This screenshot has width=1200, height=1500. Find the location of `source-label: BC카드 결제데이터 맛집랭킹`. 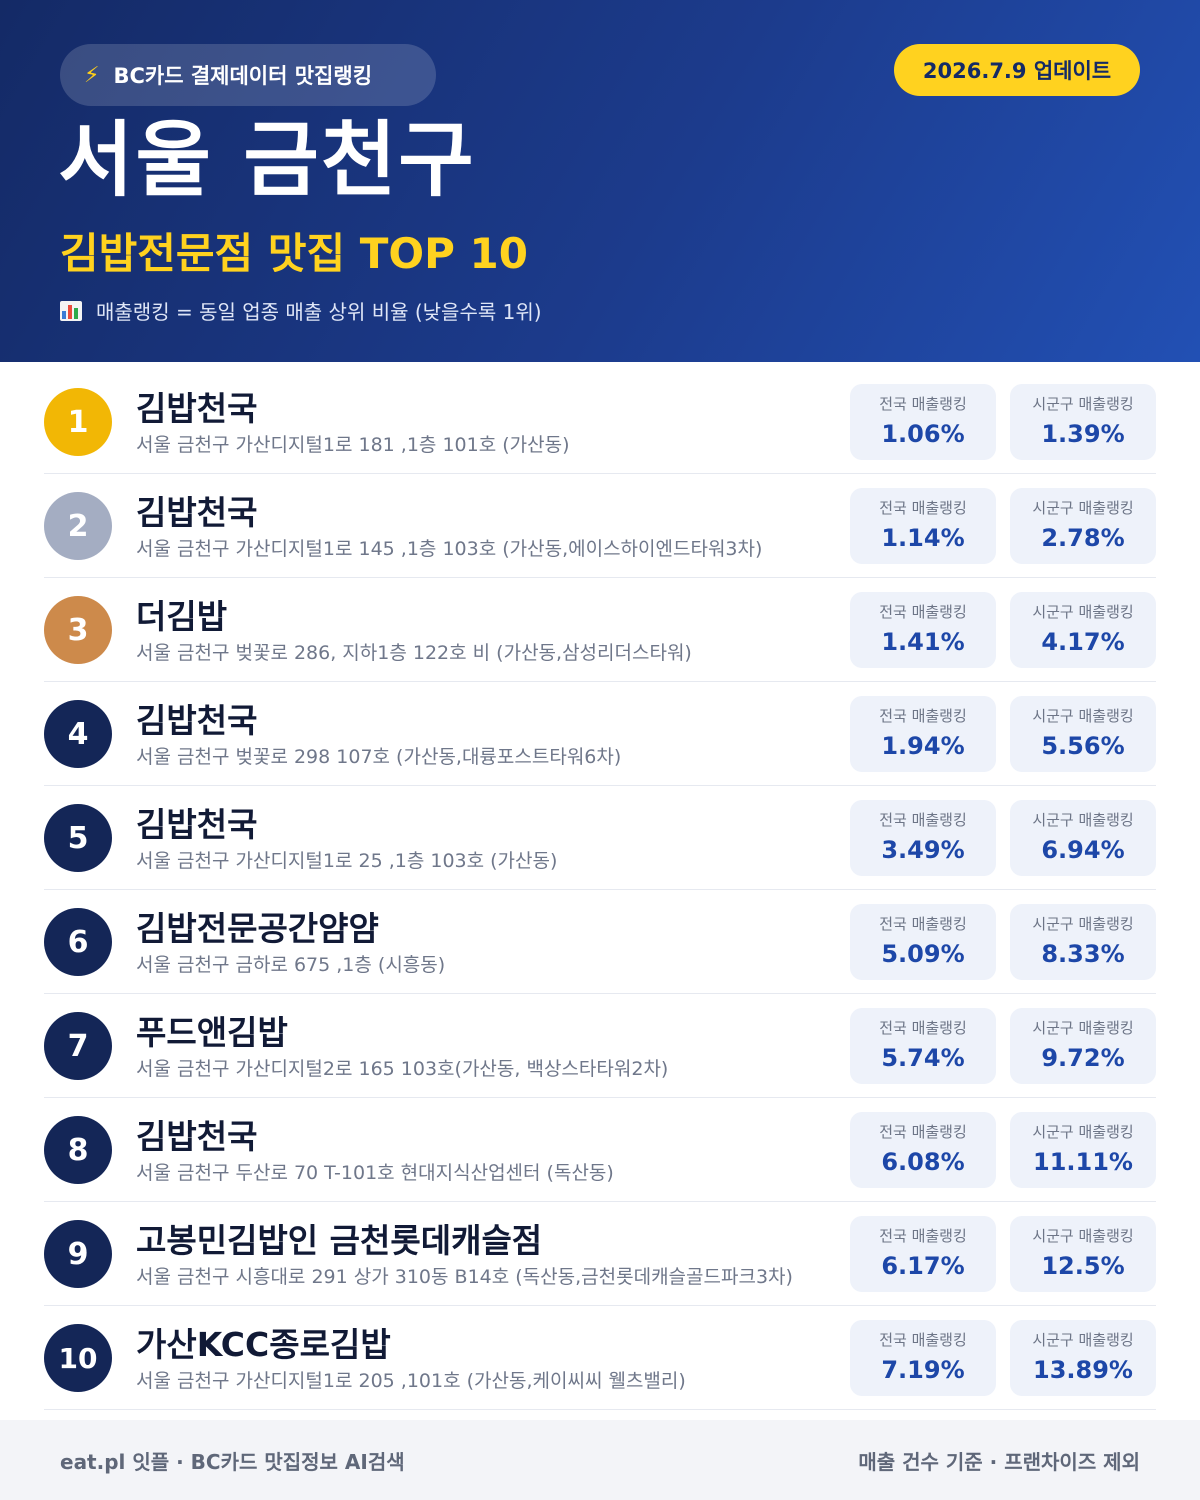

source-label: BC카드 결제데이터 맛집랭킹 is located at coordinates (243, 76).